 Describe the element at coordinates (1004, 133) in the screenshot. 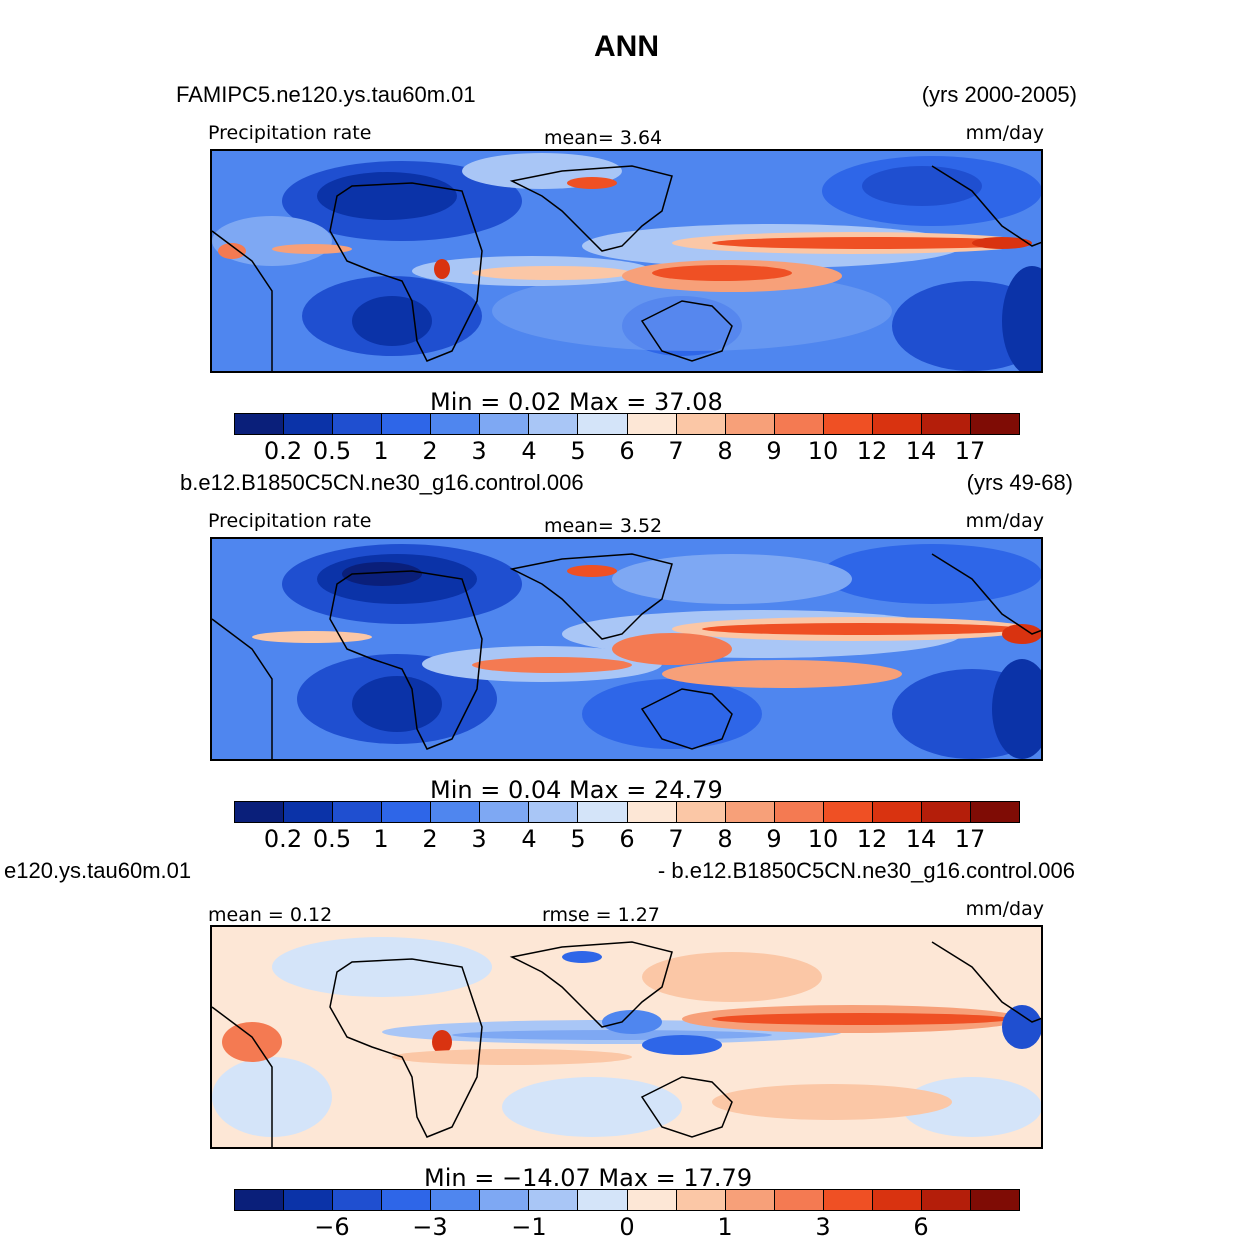

I see `panel1-units: mm/day` at that location.